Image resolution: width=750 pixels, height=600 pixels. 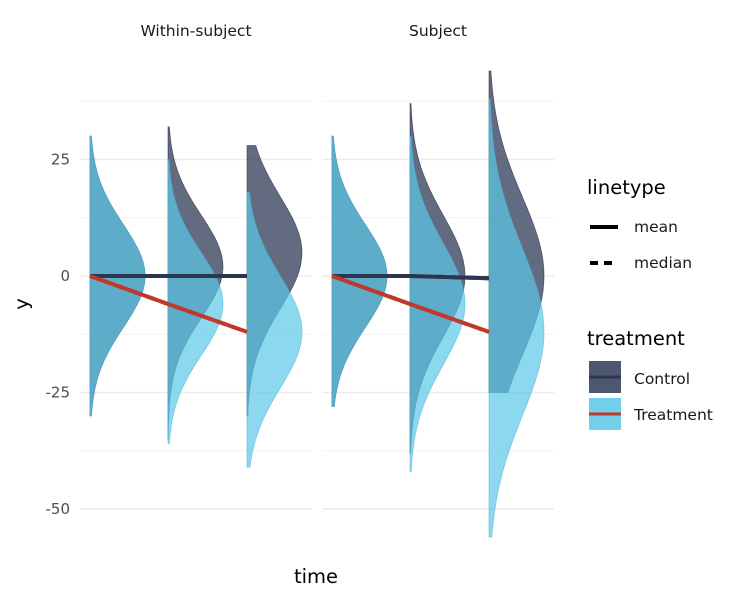 I want to click on y-tick-label: -25, so click(x=58, y=393).